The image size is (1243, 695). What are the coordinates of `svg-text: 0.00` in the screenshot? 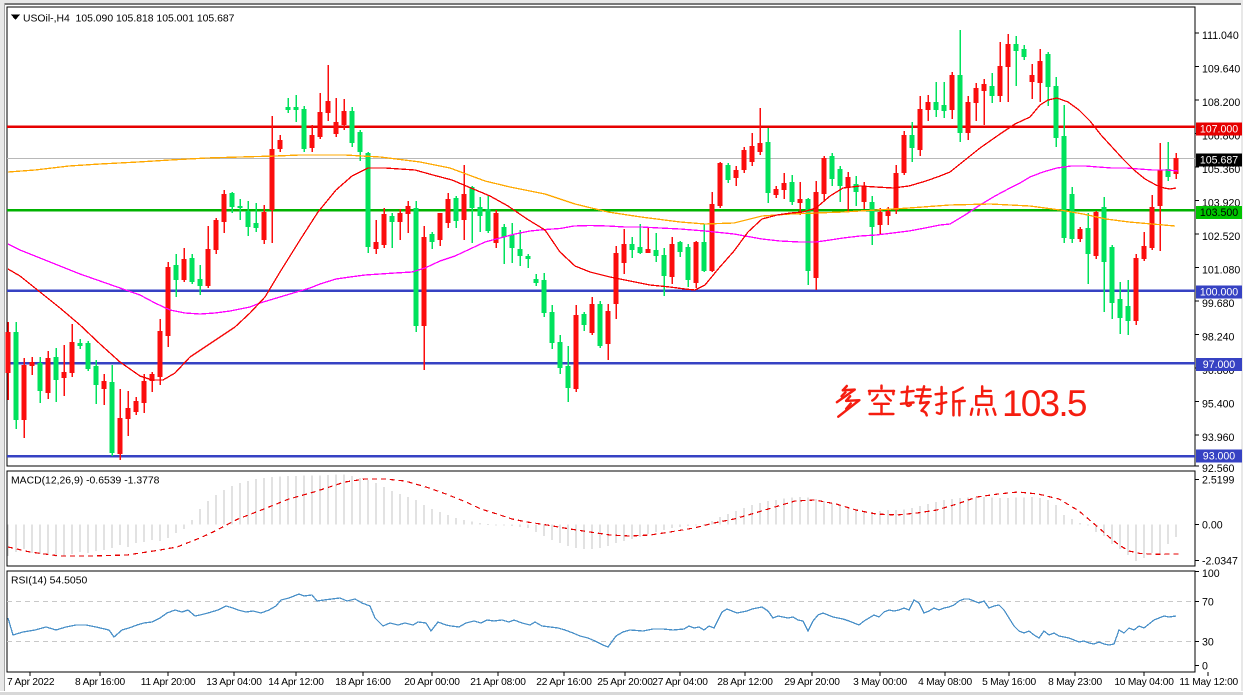 It's located at (1212, 526).